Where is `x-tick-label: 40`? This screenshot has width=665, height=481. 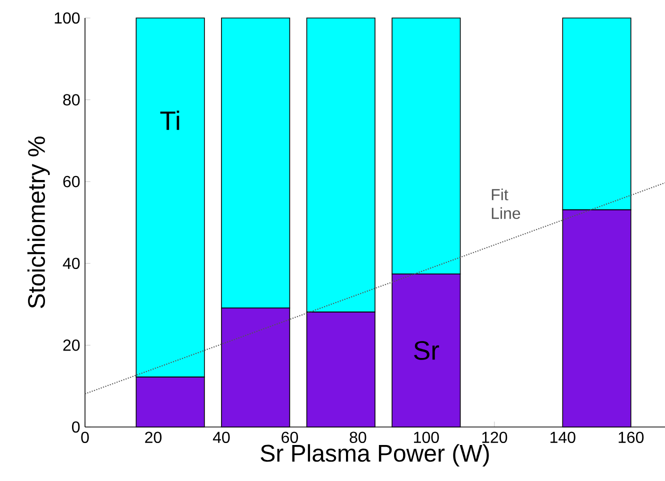 x-tick-label: 40 is located at coordinates (221, 438).